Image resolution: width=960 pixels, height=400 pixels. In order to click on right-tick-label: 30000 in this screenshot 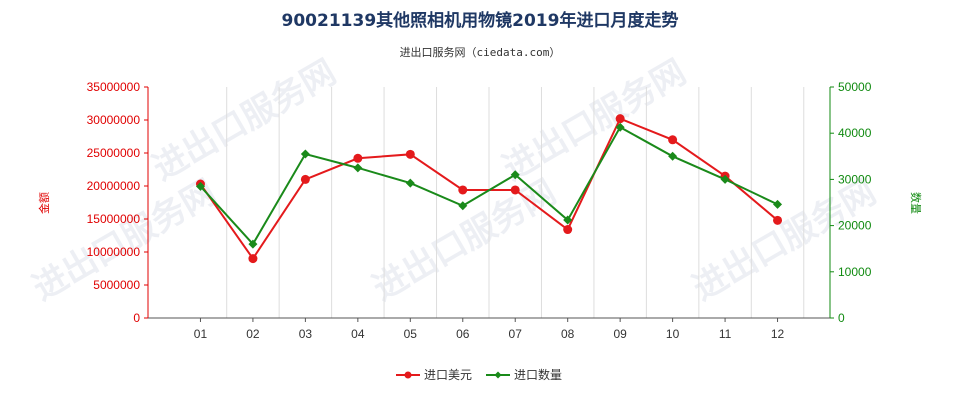, I will do `click(855, 179)`.